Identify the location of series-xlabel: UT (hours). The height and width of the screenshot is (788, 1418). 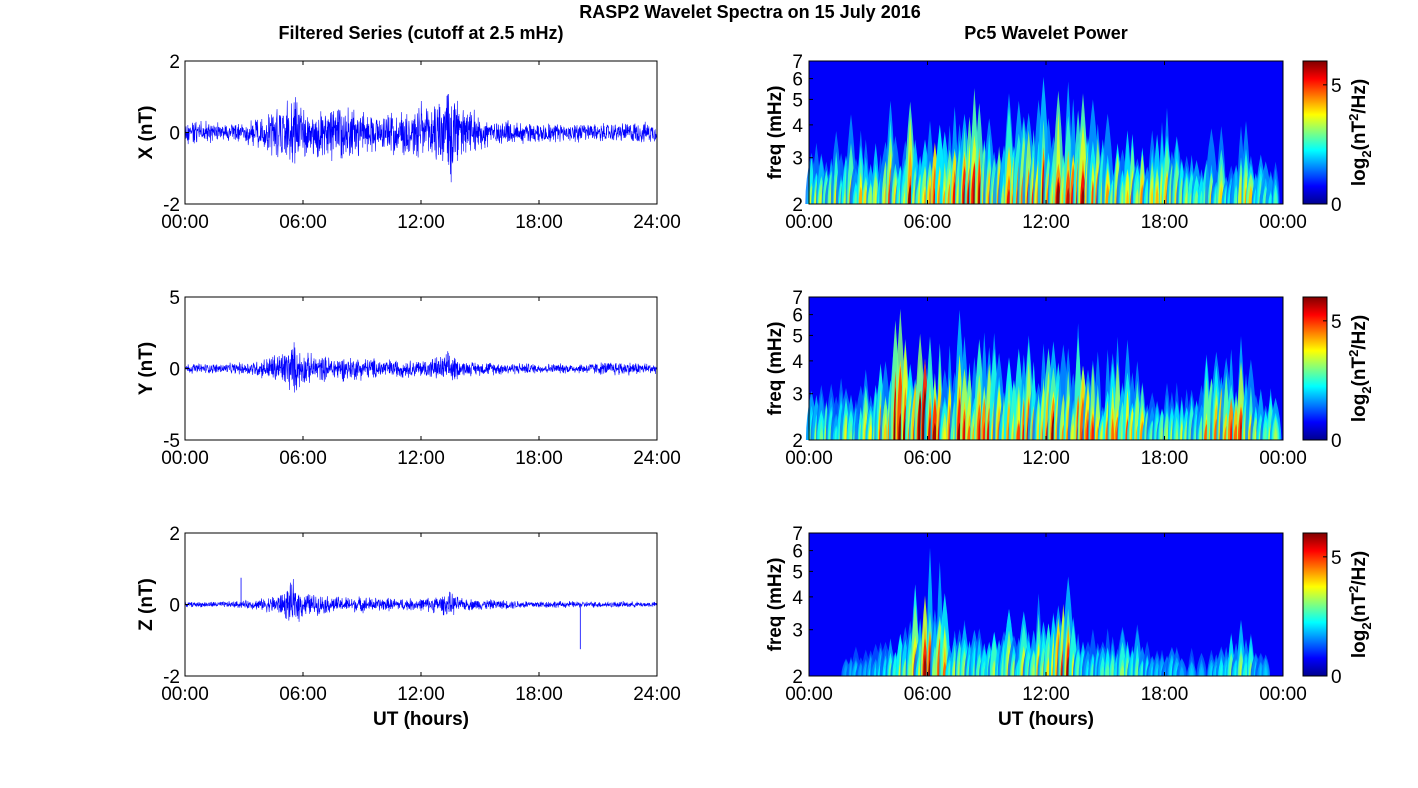
(421, 719).